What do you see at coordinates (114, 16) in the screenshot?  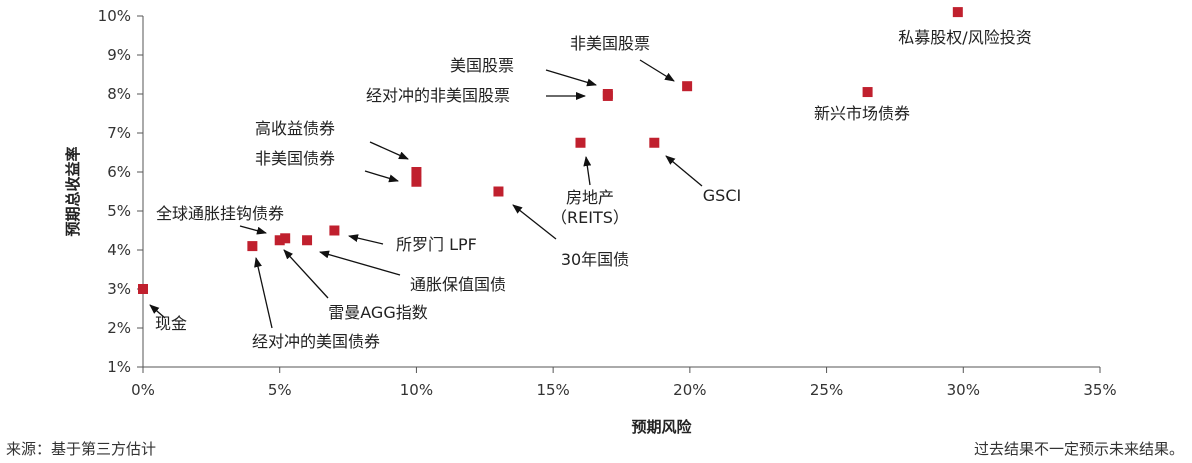 I see `y-tick-label: 10%` at bounding box center [114, 16].